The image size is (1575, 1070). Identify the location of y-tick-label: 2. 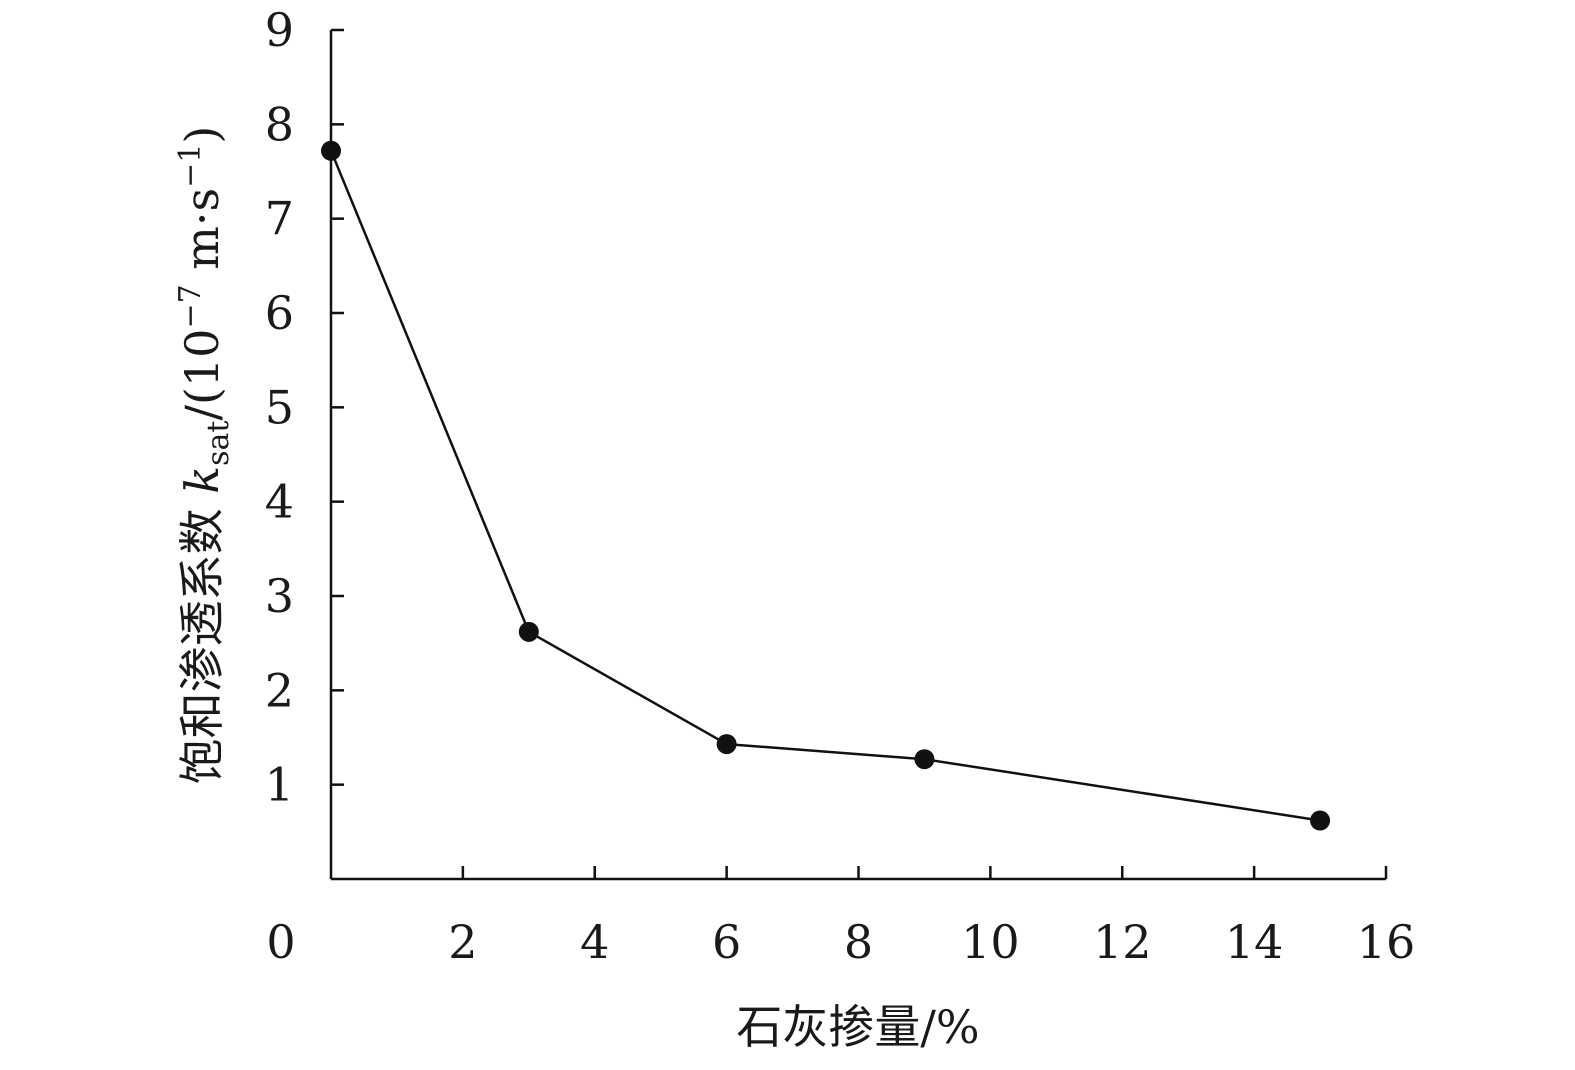
(279, 690).